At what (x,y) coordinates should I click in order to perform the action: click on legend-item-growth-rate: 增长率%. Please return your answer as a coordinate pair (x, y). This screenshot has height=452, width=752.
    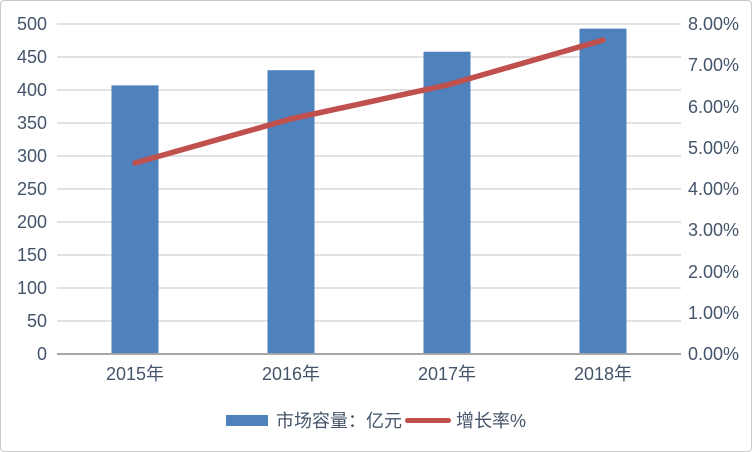
    Looking at the image, I should click on (464, 420).